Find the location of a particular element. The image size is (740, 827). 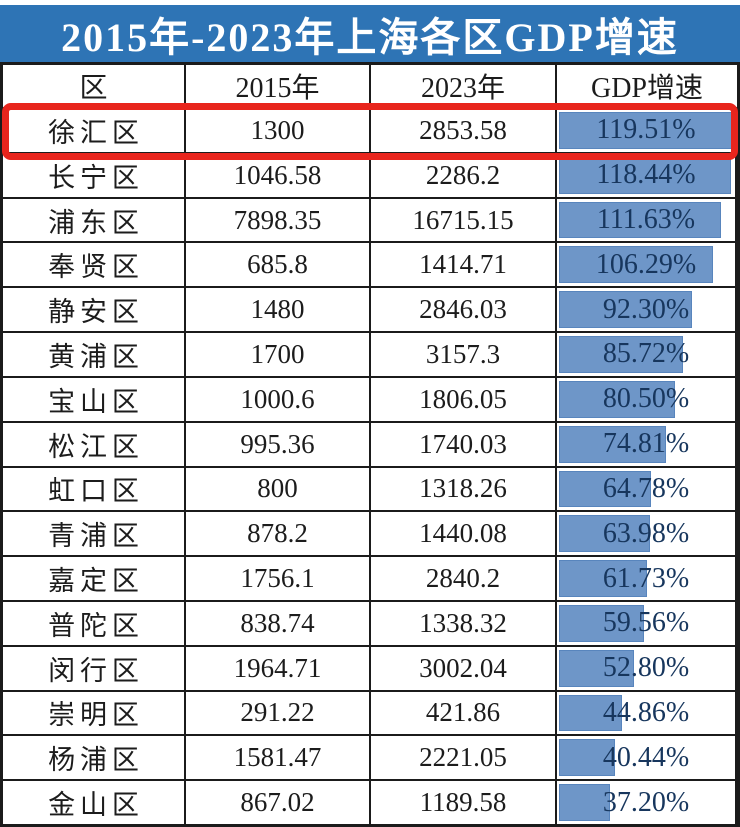

growth-label: 118.44% is located at coordinates (646, 175).